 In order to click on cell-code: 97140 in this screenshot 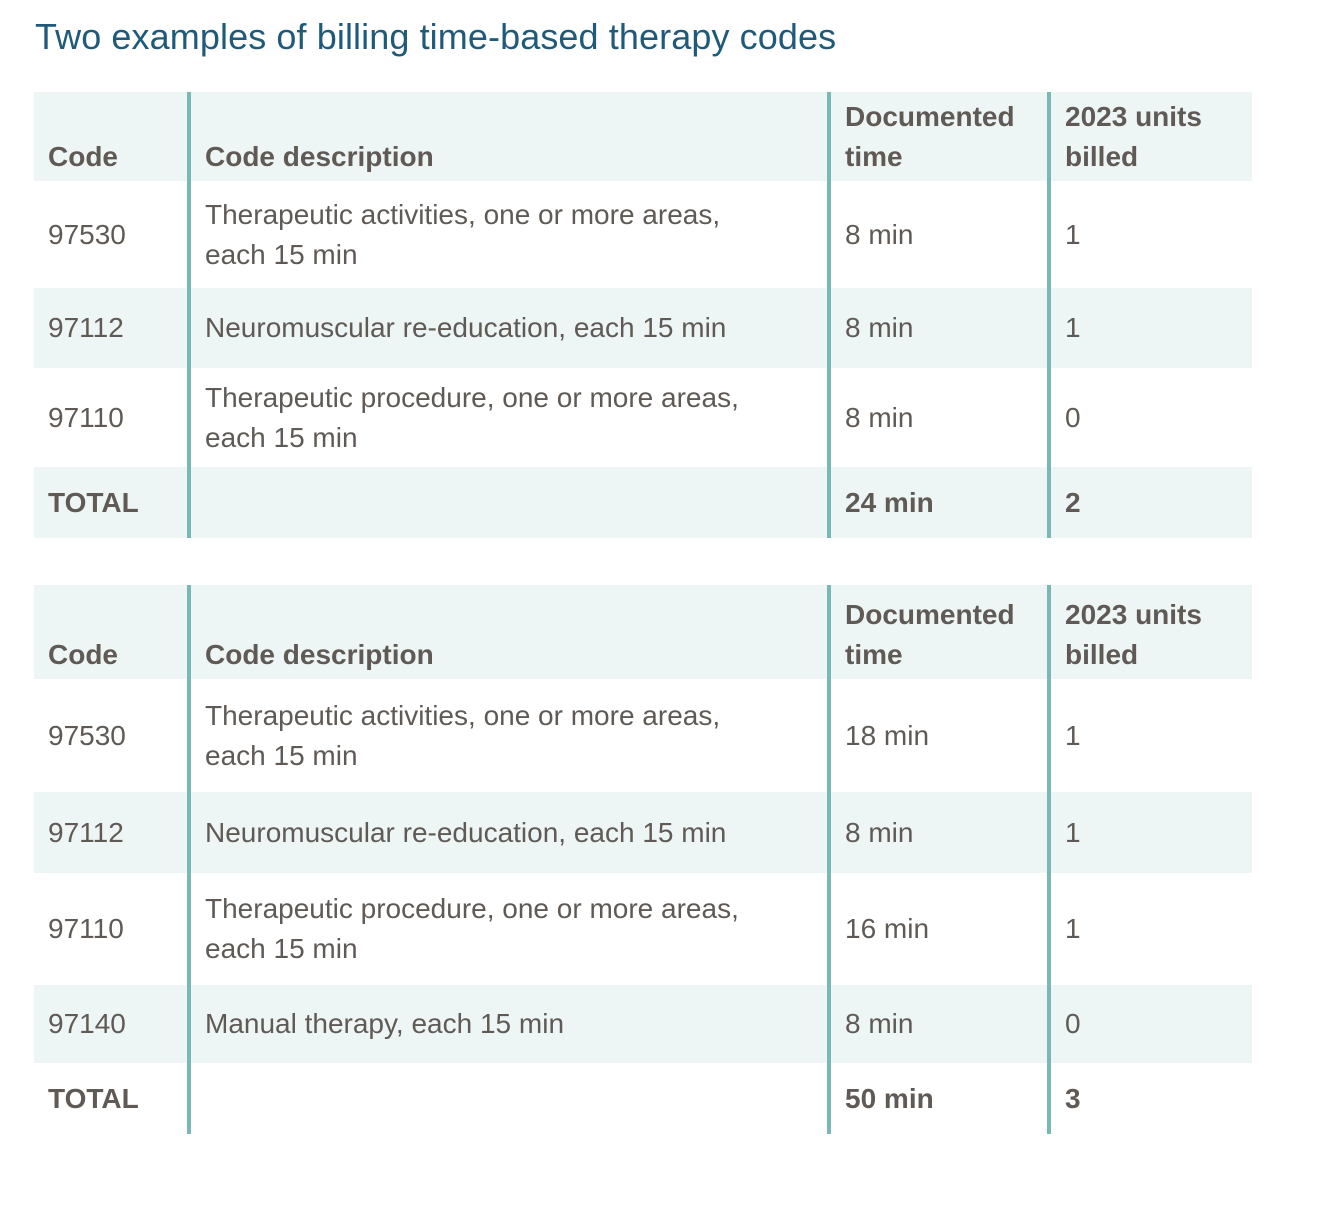, I will do `click(111, 1024)`.